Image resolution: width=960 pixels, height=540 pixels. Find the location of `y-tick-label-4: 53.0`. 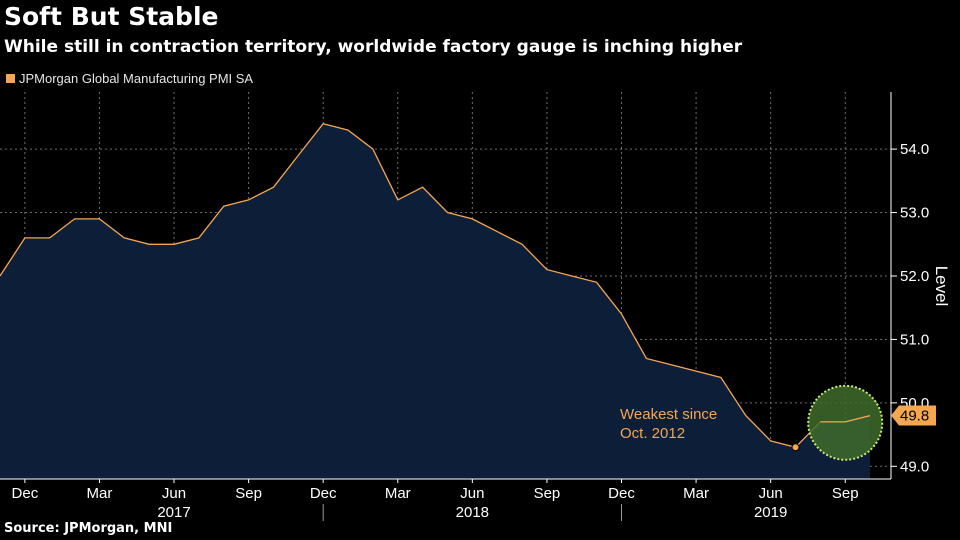

y-tick-label-4: 53.0 is located at coordinates (914, 213).